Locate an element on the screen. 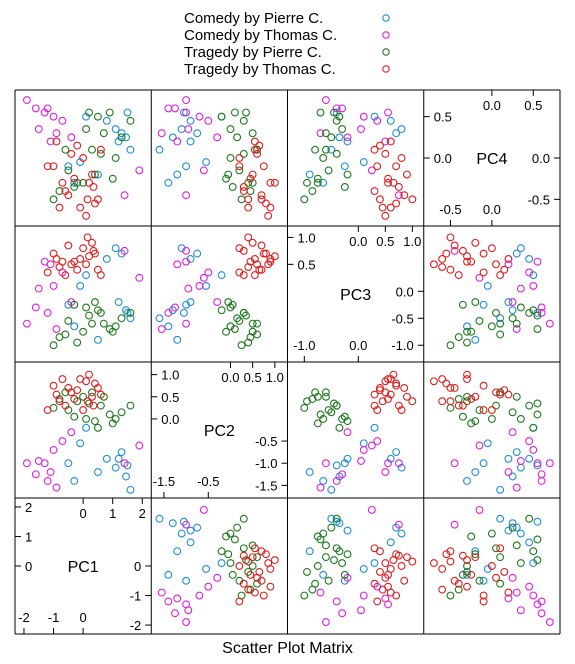 The image size is (575, 664). tick-label: 0.0 is located at coordinates (492, 209).